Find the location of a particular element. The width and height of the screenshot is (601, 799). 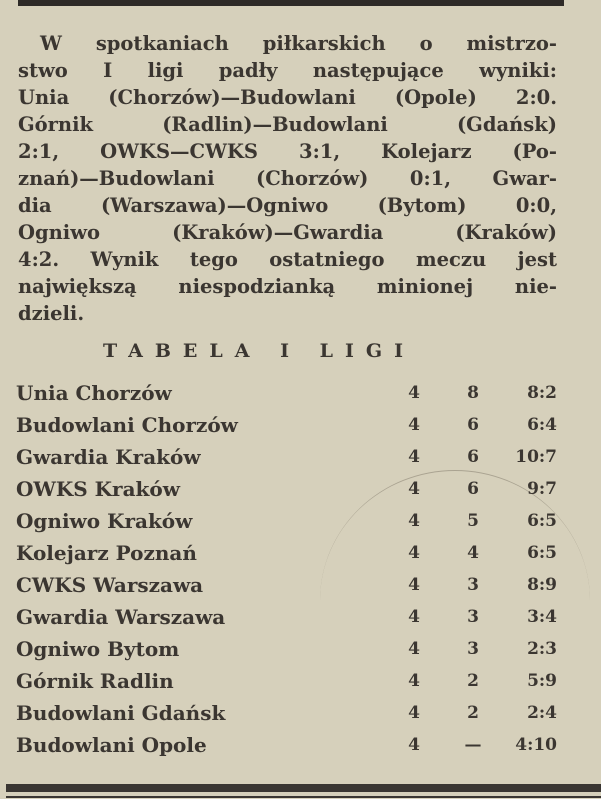

points: 5 is located at coordinates (473, 521).